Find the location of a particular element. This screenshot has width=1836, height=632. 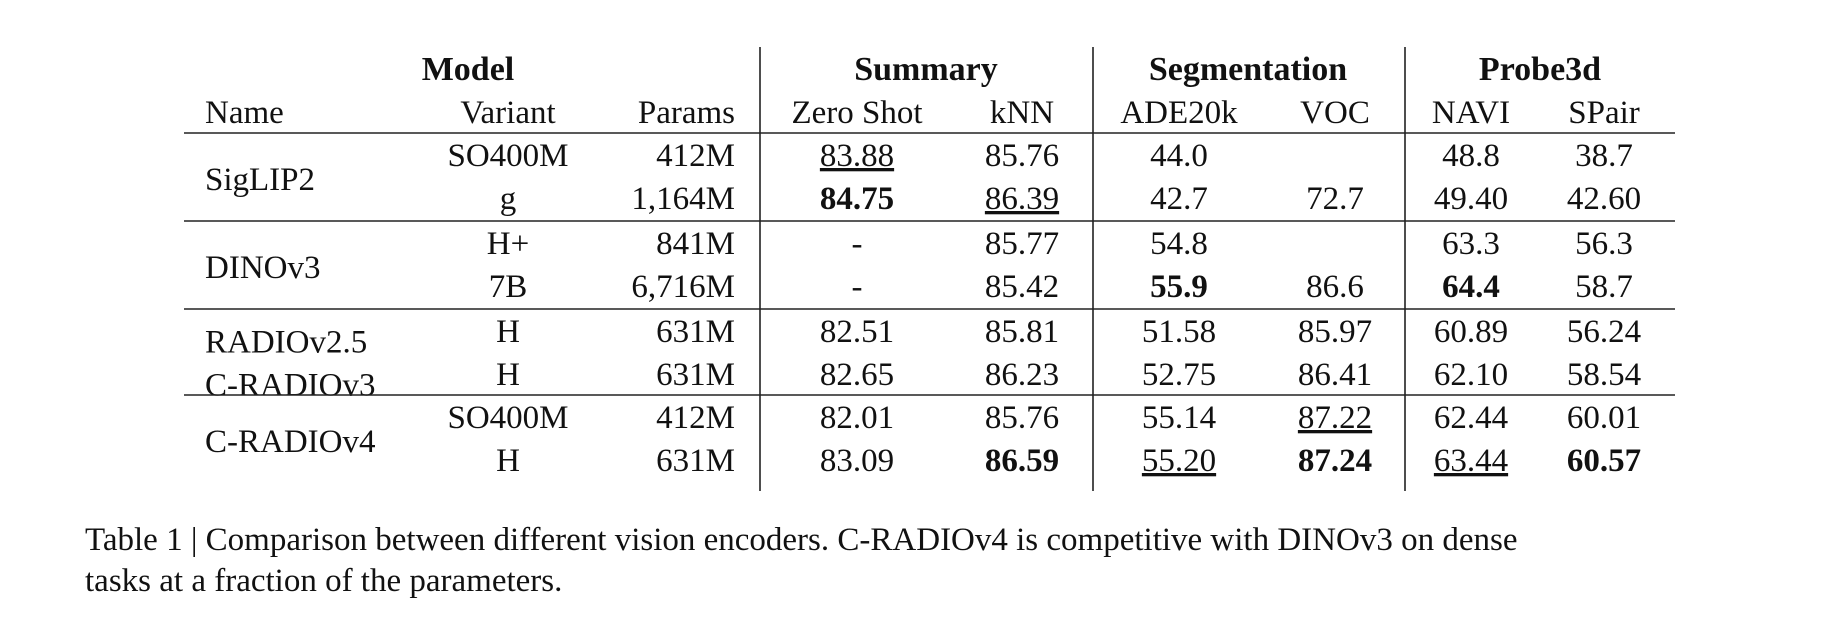

table-cell: 49.40 is located at coordinates (1471, 199).